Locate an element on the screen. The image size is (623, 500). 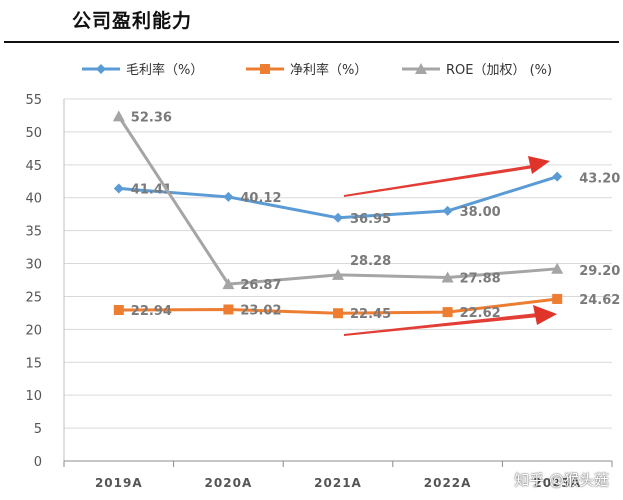
data-label: 22.94 is located at coordinates (151, 311).